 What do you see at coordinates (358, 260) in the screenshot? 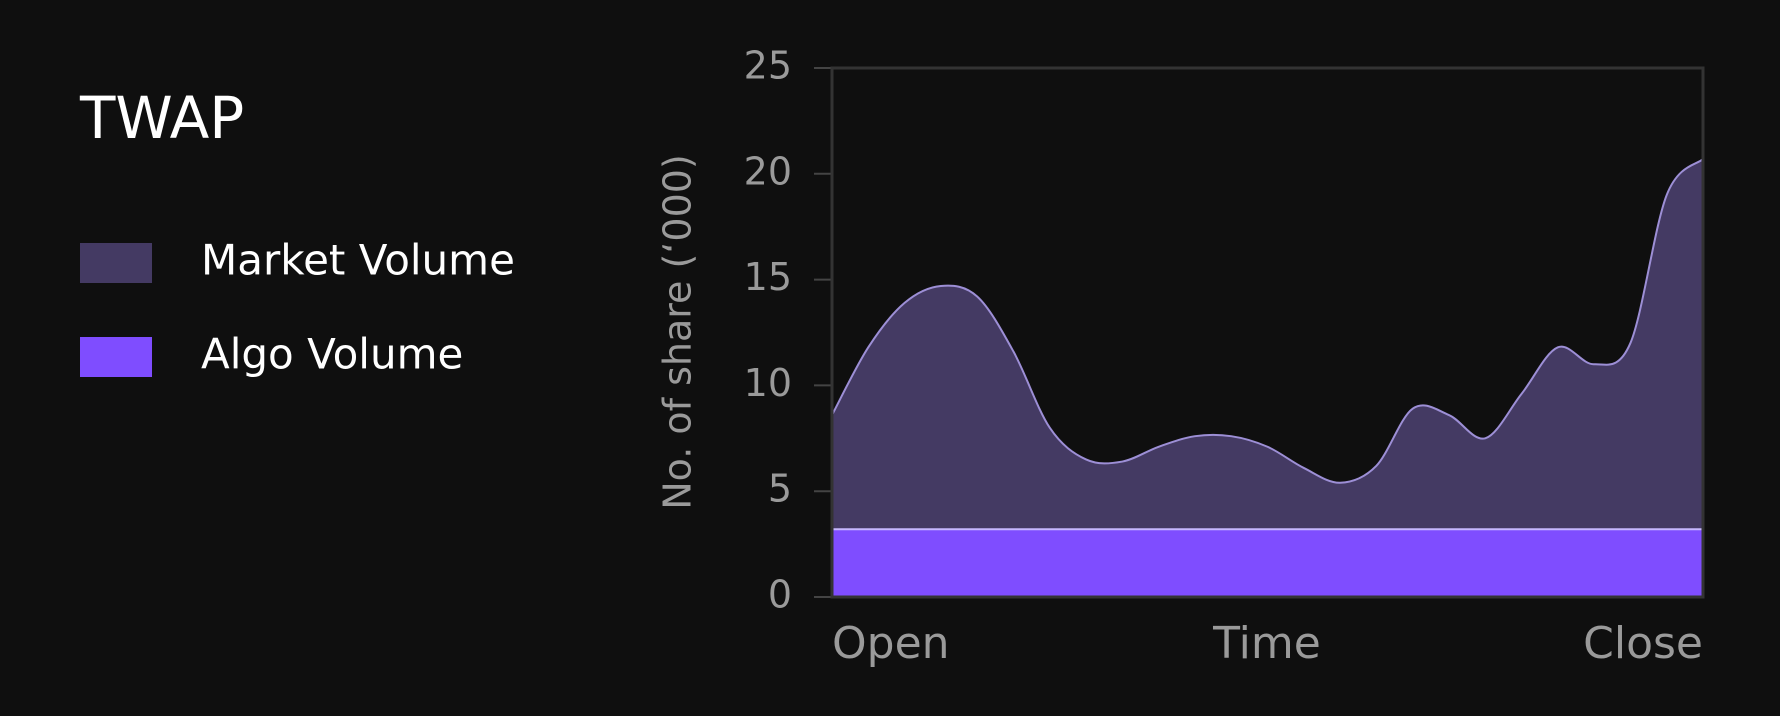
I see `legend-label: Market Volume` at bounding box center [358, 260].